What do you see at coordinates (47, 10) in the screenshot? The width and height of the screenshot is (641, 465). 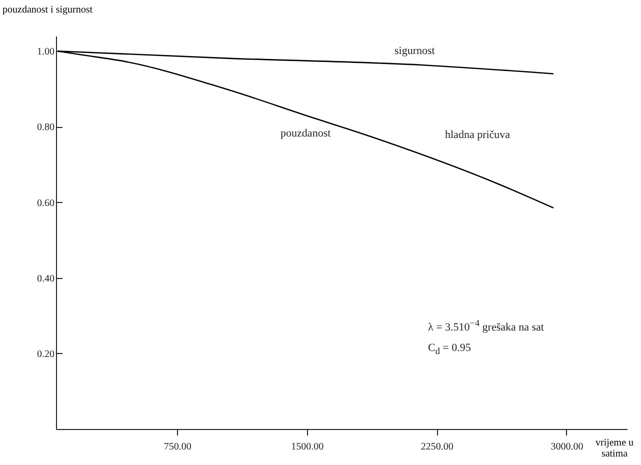 I see `y-axis-title: pouzdanost i sigurnost` at bounding box center [47, 10].